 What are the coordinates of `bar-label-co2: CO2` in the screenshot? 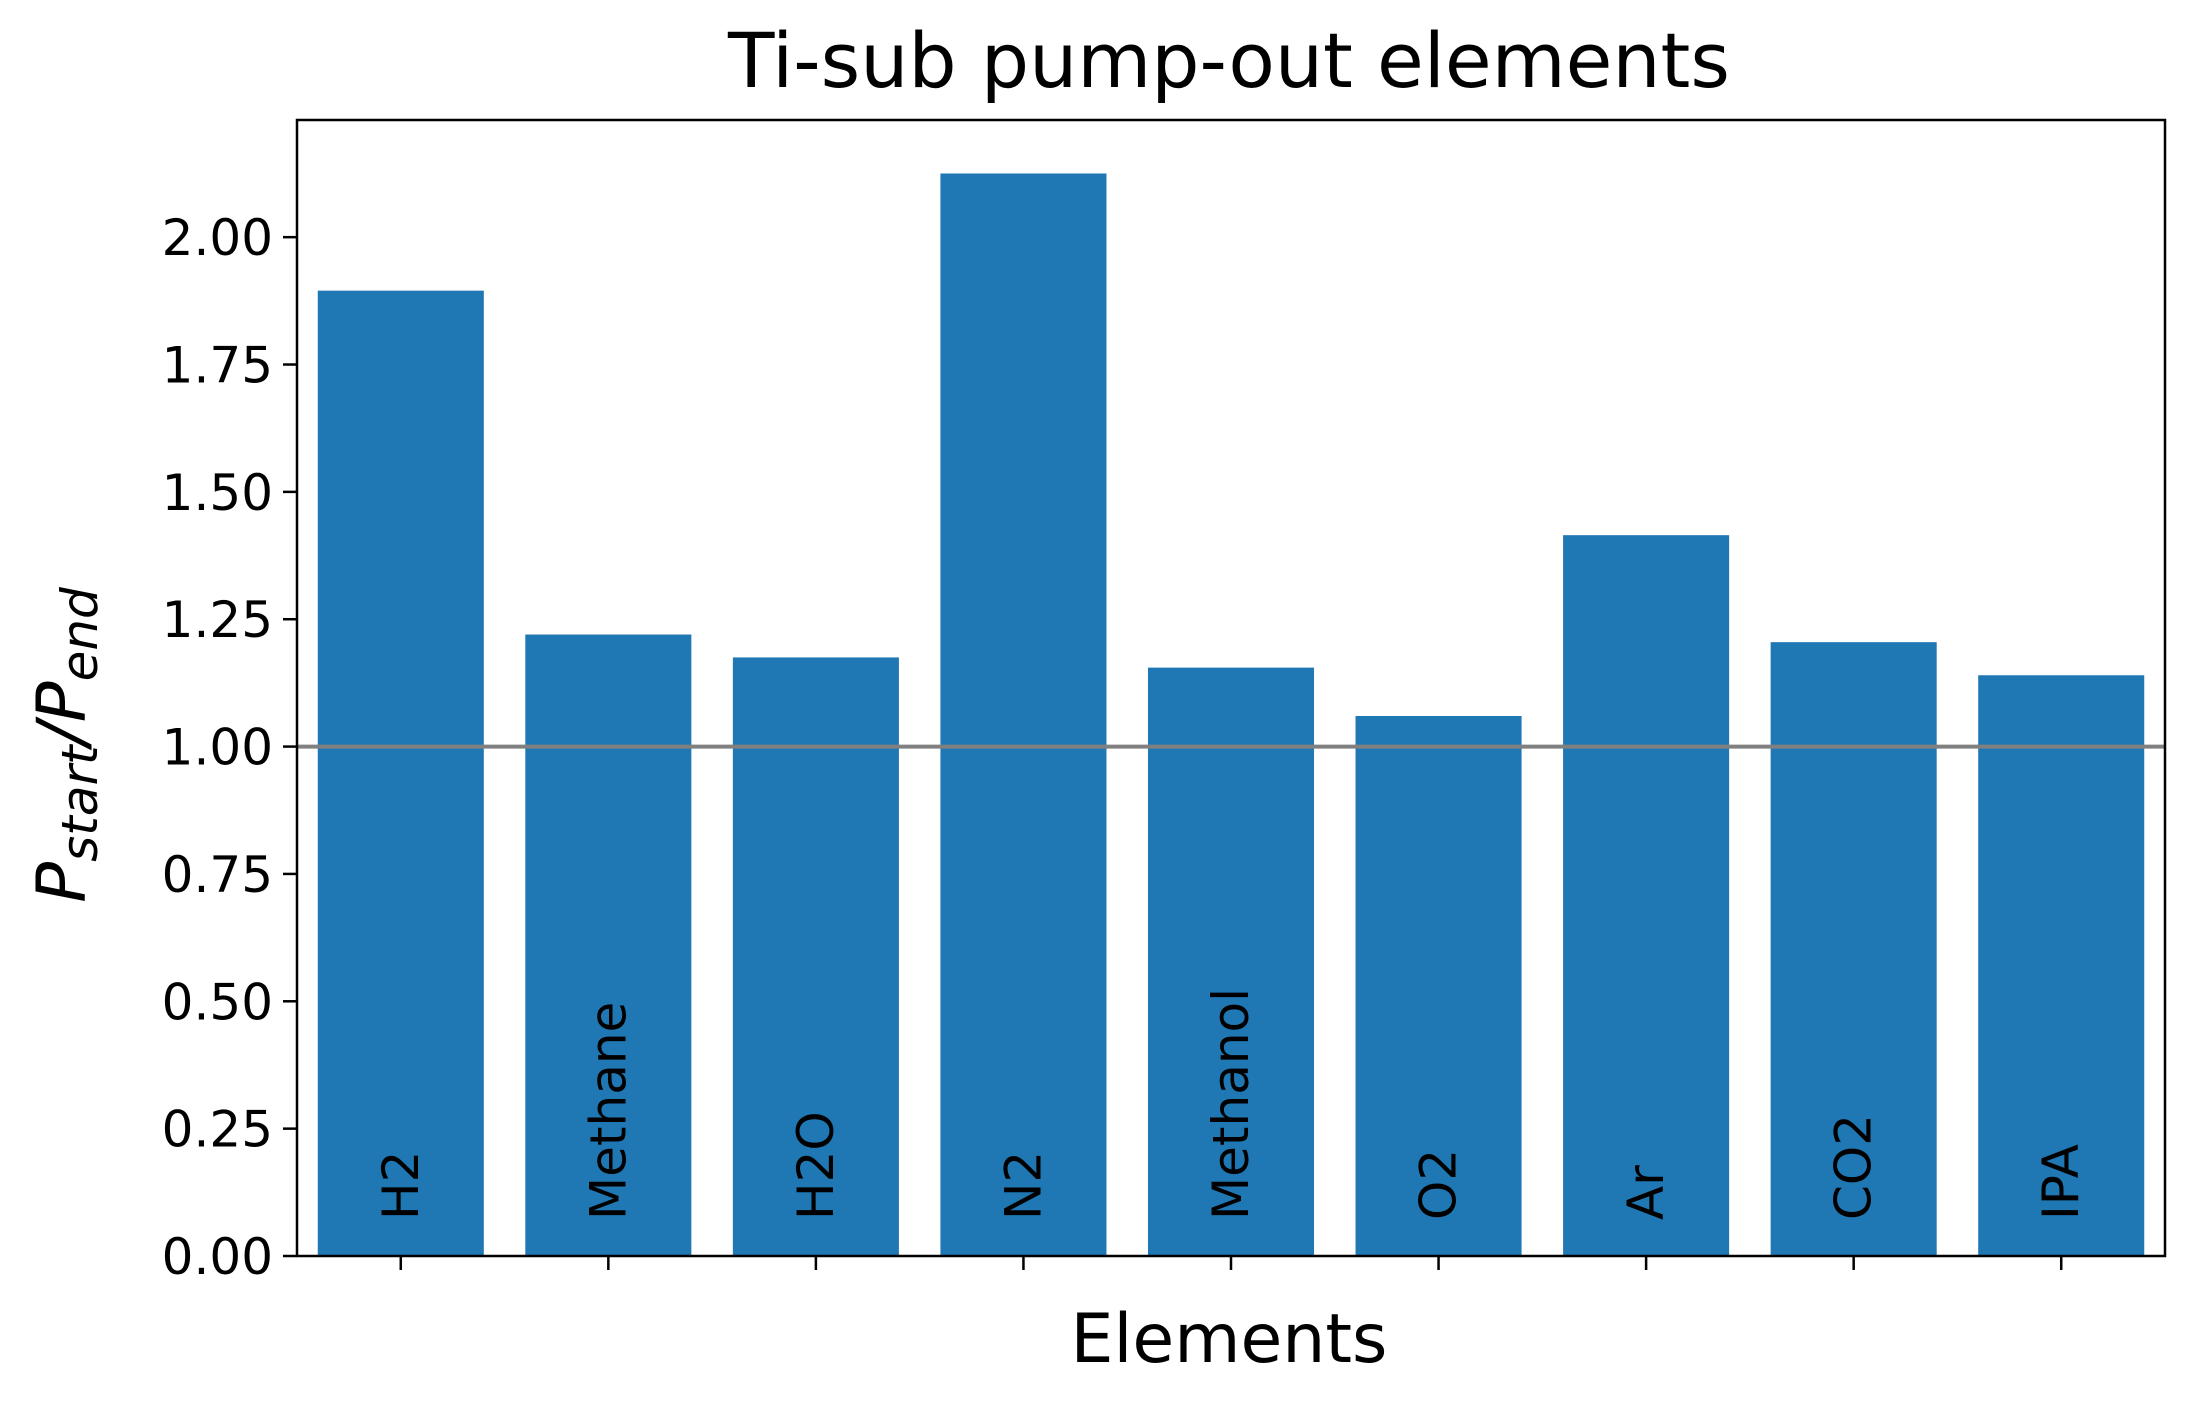 It's located at (1854, 1167).